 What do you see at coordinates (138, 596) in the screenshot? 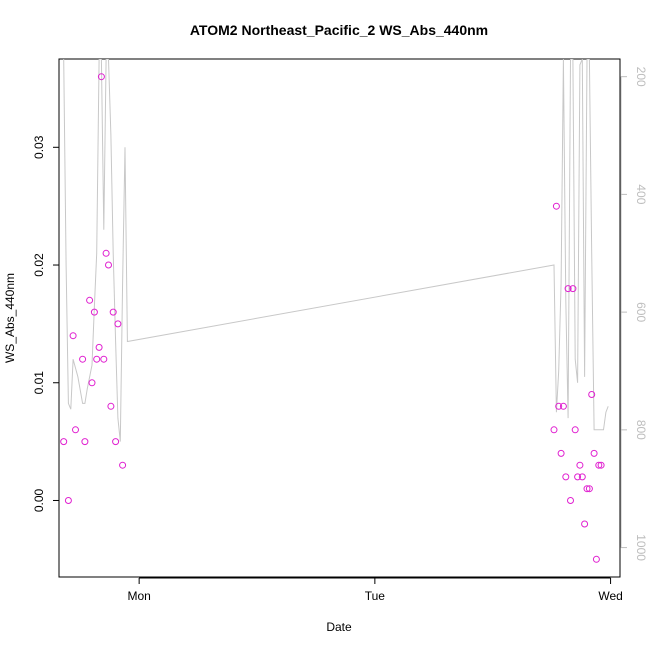
I see `x-tick-label: Mon` at bounding box center [138, 596].